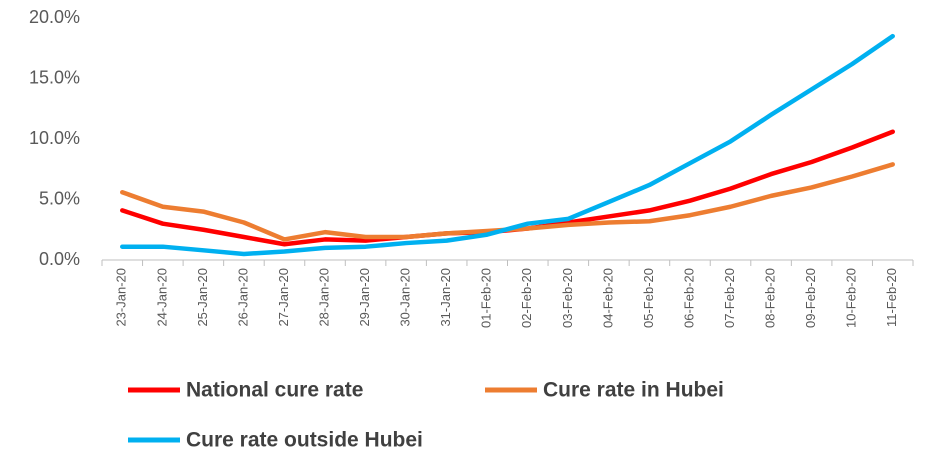 This screenshot has height=467, width=930. Describe the element at coordinates (364, 297) in the screenshot. I see `x-tick-label: 29-Jan-20` at that location.